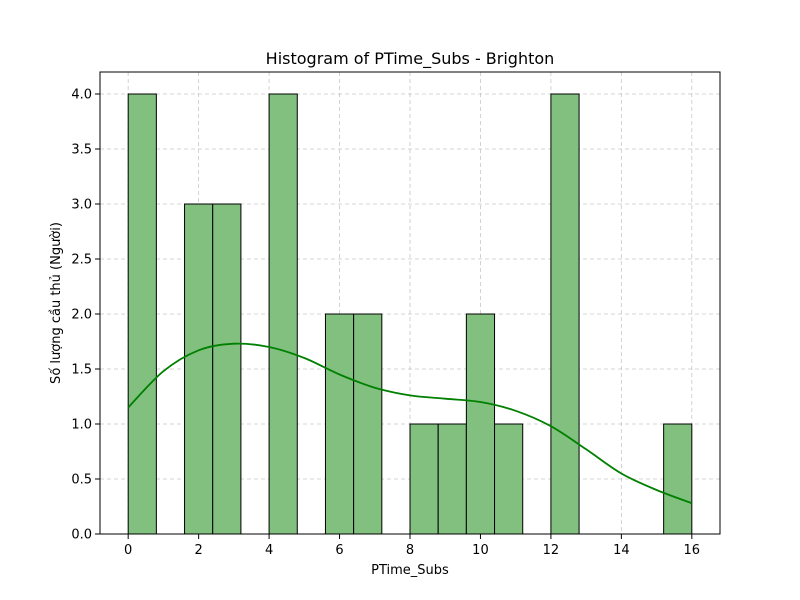  Describe the element at coordinates (269, 550) in the screenshot. I see `x-tick-label: 4` at that location.